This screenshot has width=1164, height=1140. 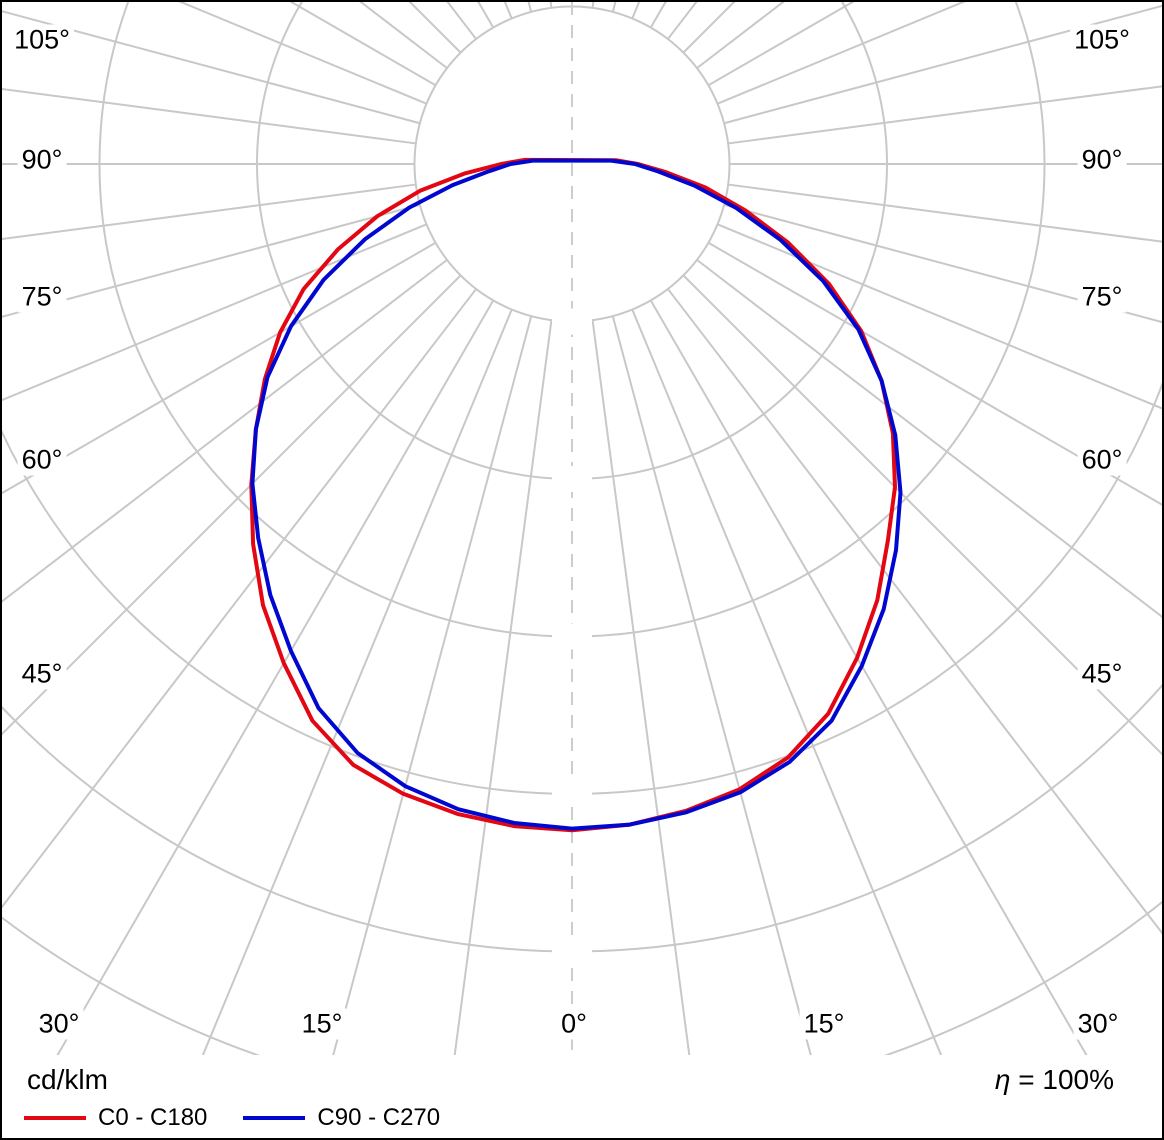 I want to click on angle-label-30-bottom-right: 30°, so click(x=1098, y=1024).